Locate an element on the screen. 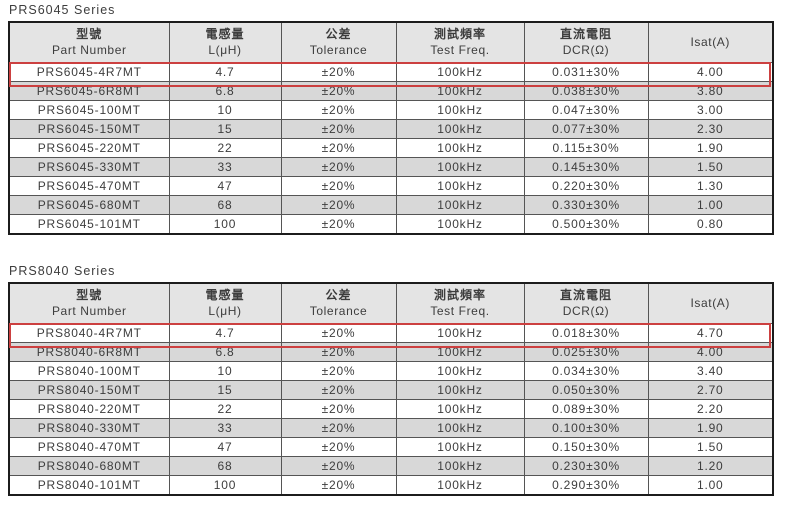  table-row: PRS6045-220MT 22 ±20% 100kHz 0.115±30% 1.90 is located at coordinates (391, 148).